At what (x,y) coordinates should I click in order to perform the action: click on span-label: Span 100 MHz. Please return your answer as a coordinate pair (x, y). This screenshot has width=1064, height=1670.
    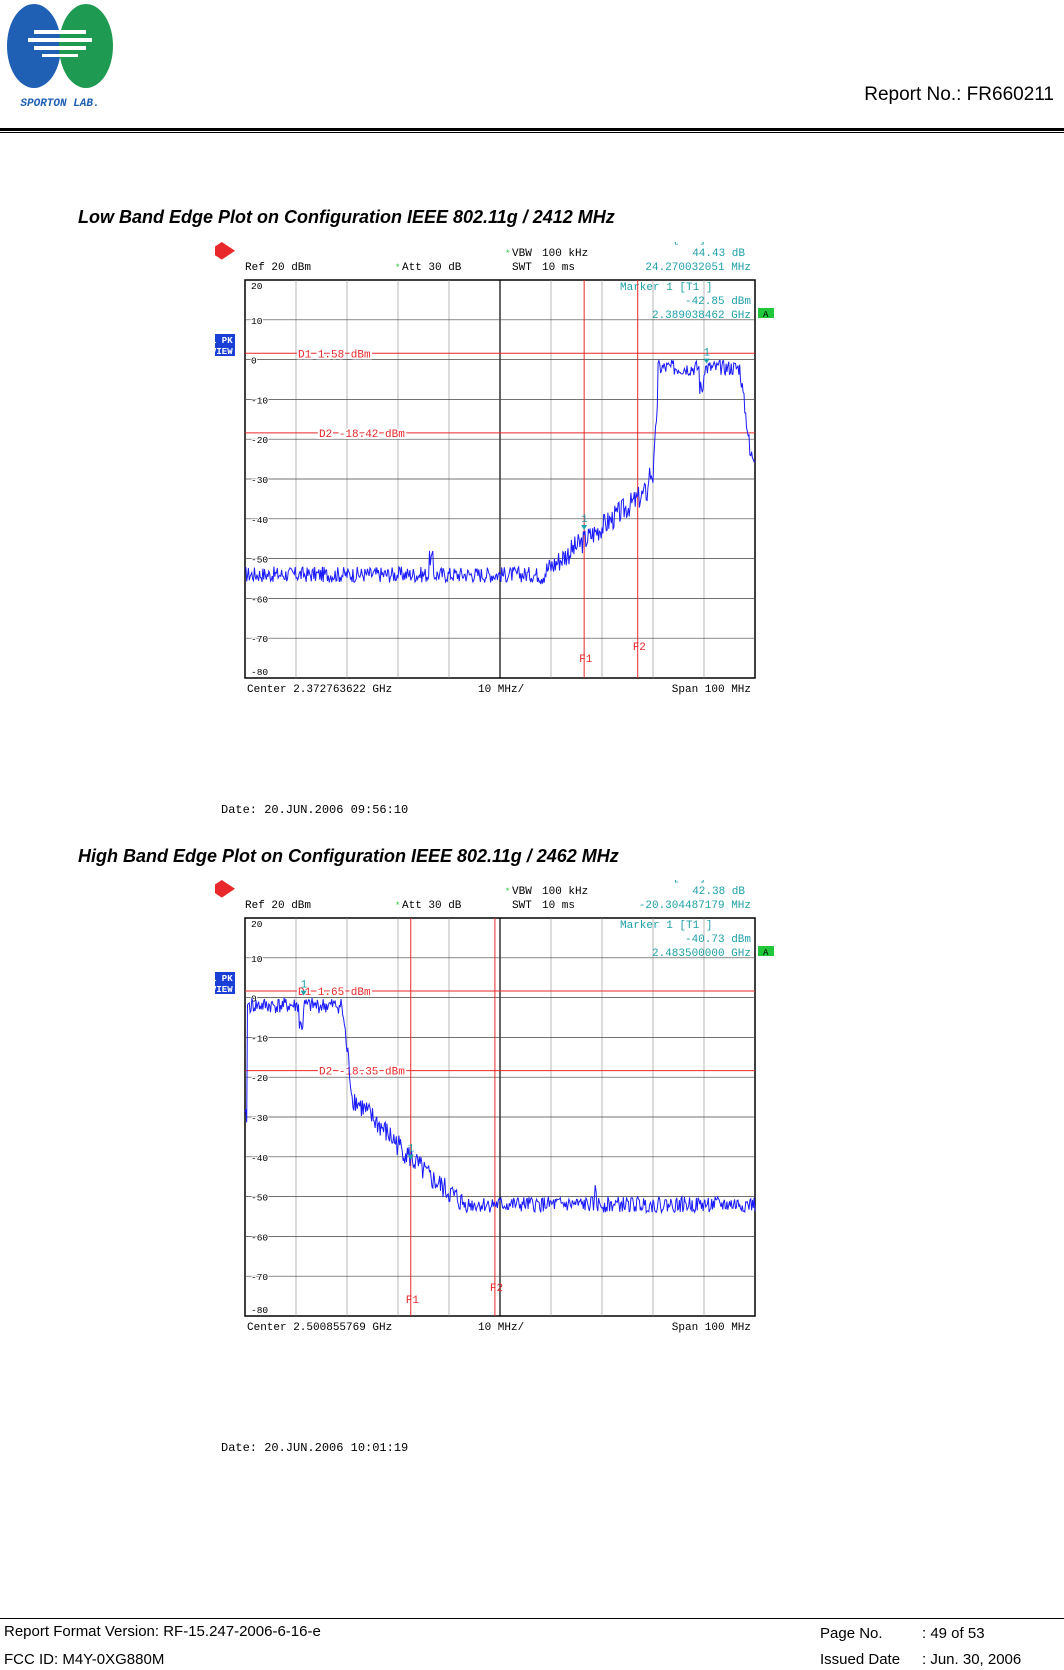
    Looking at the image, I should click on (711, 1328).